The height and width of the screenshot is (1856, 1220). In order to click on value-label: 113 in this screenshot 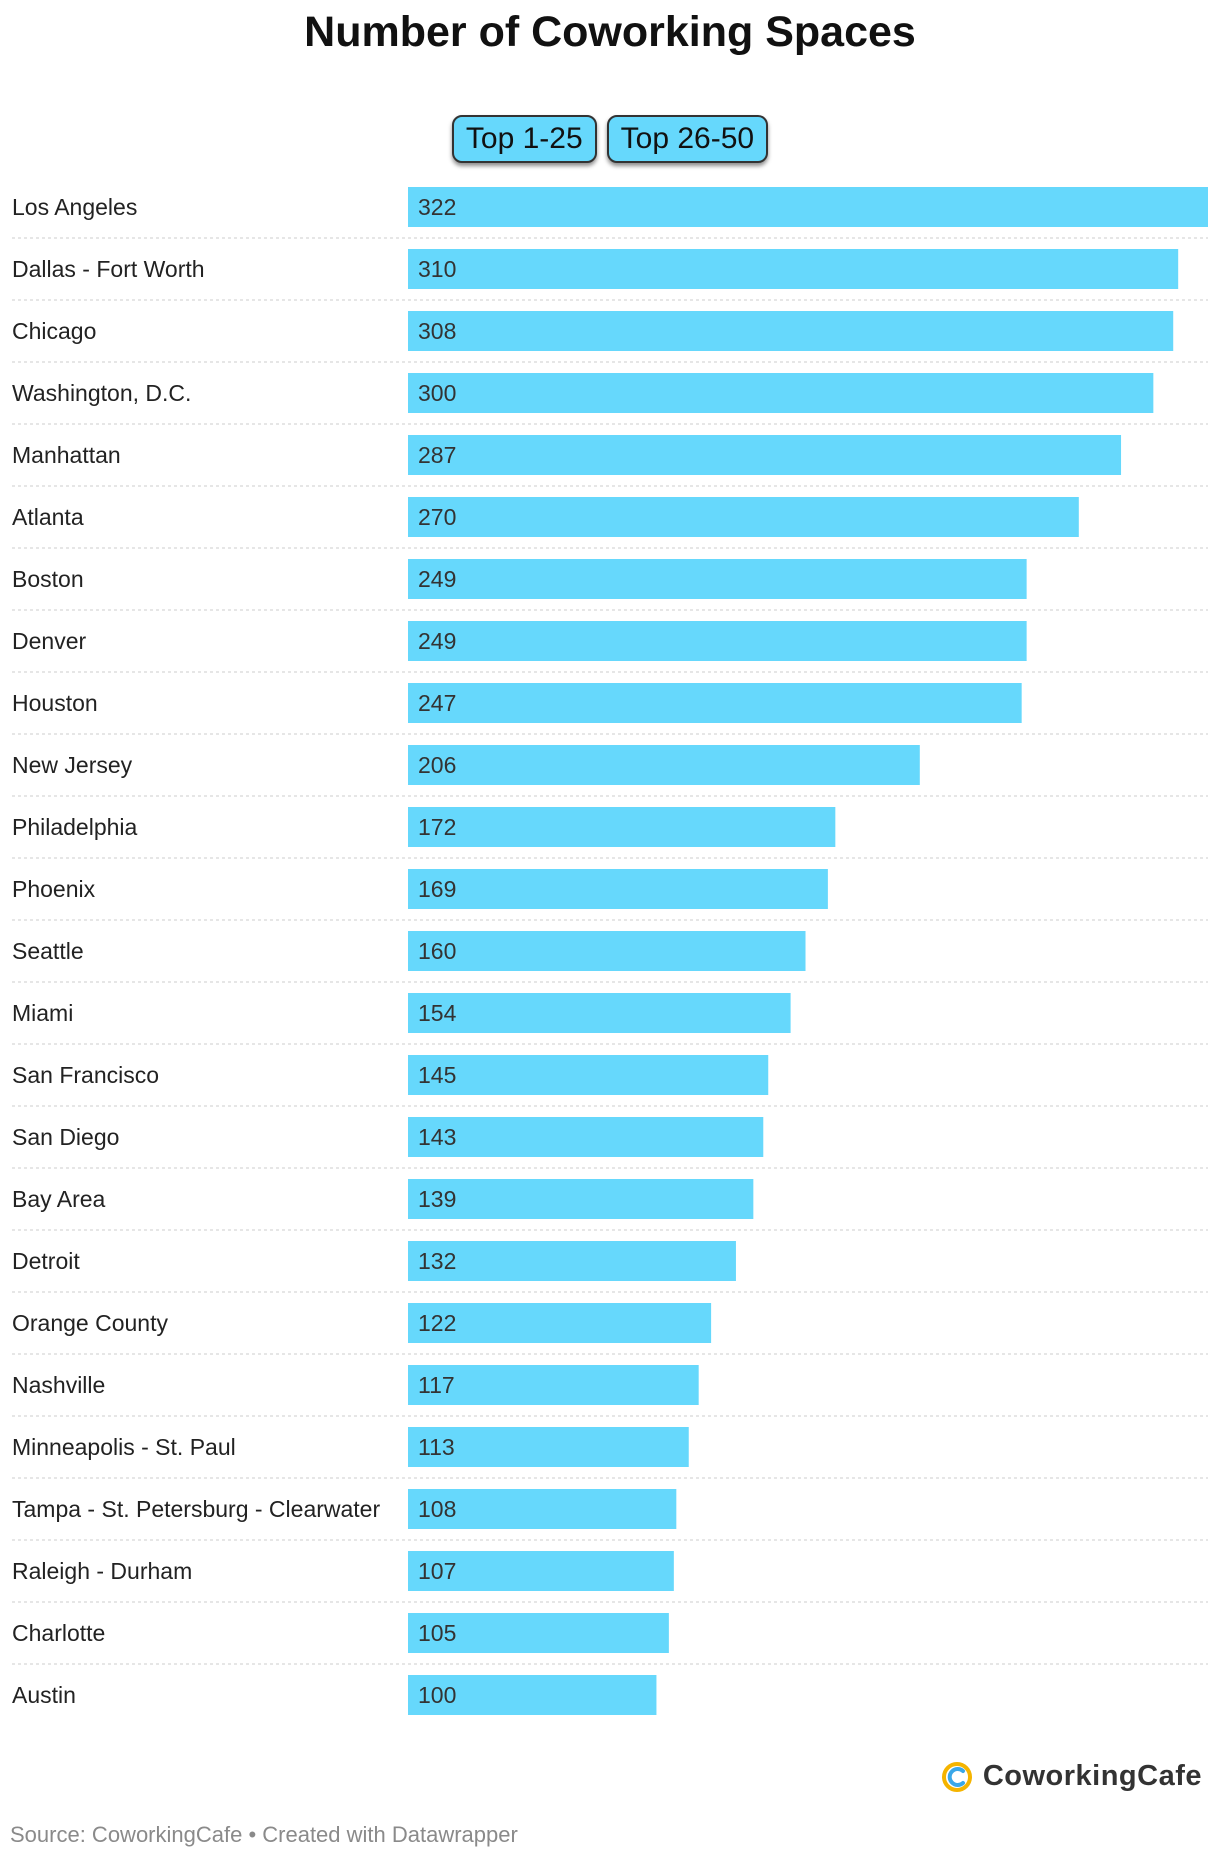, I will do `click(436, 1447)`.